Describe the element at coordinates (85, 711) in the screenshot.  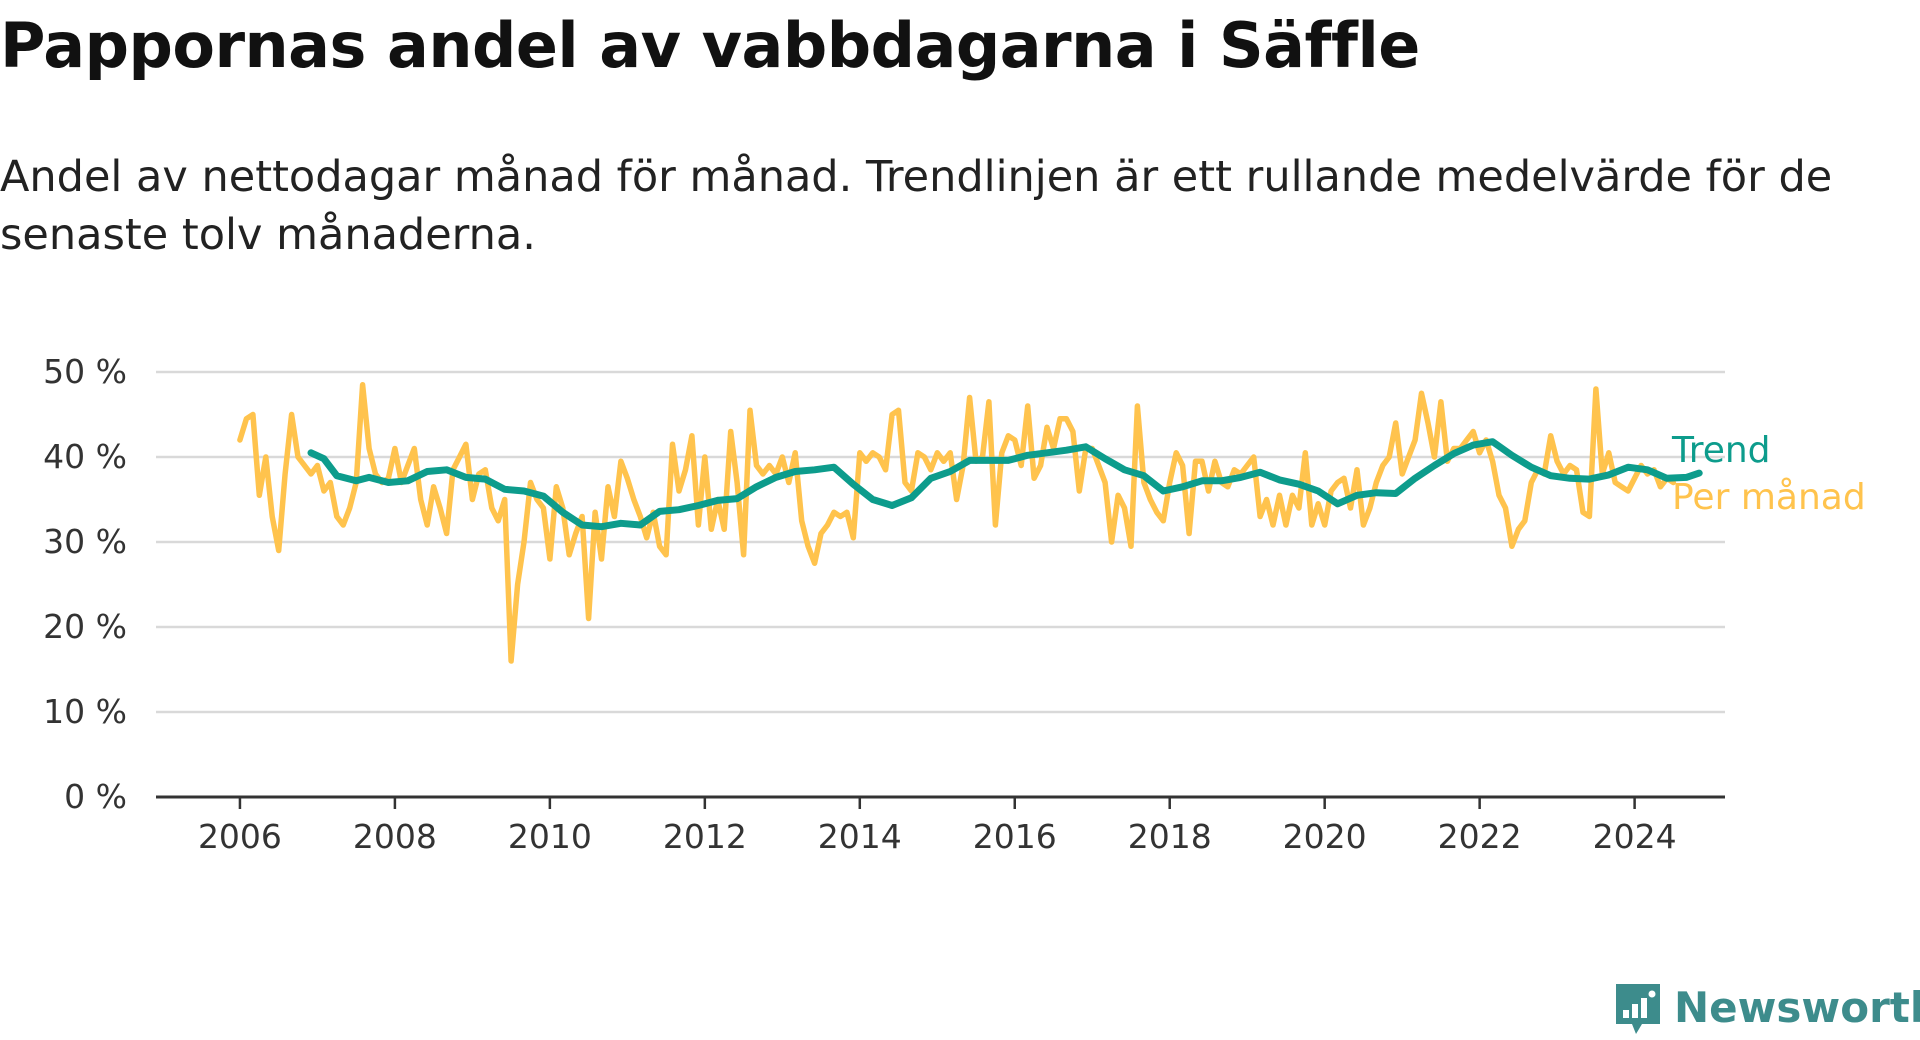
I see `y-tick-label: 10 %` at that location.